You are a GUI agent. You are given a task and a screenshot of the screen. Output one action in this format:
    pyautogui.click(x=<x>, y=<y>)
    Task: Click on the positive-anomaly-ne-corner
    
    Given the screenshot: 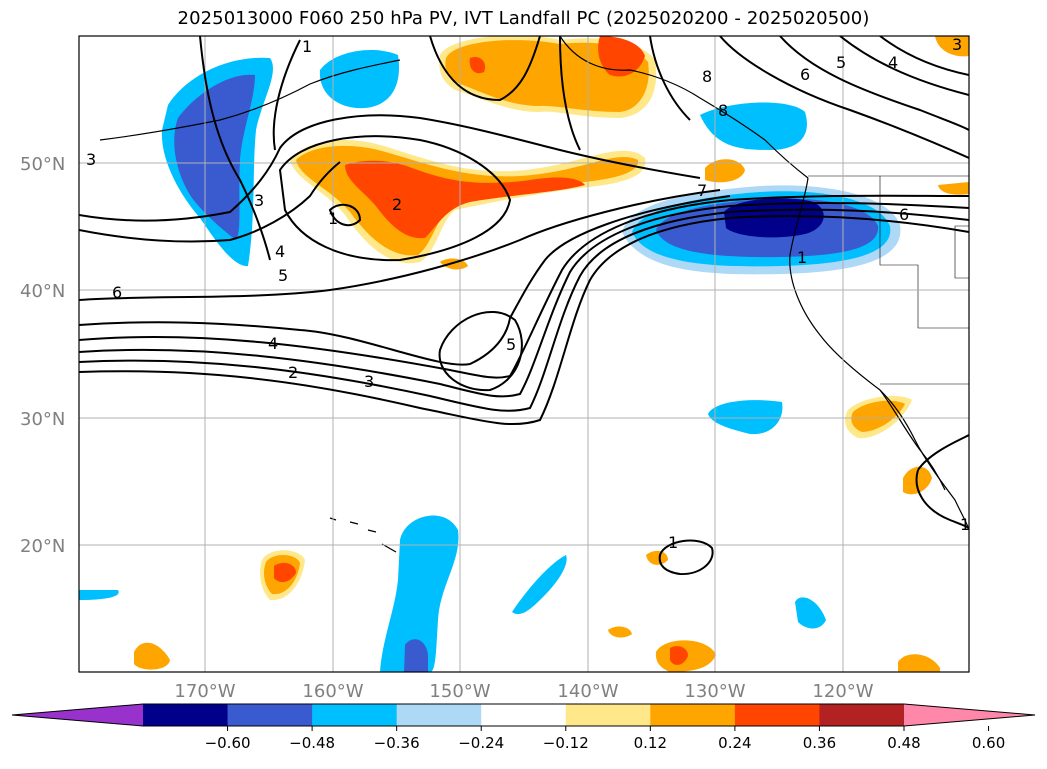 What is the action you would take?
    pyautogui.click(x=952, y=46)
    